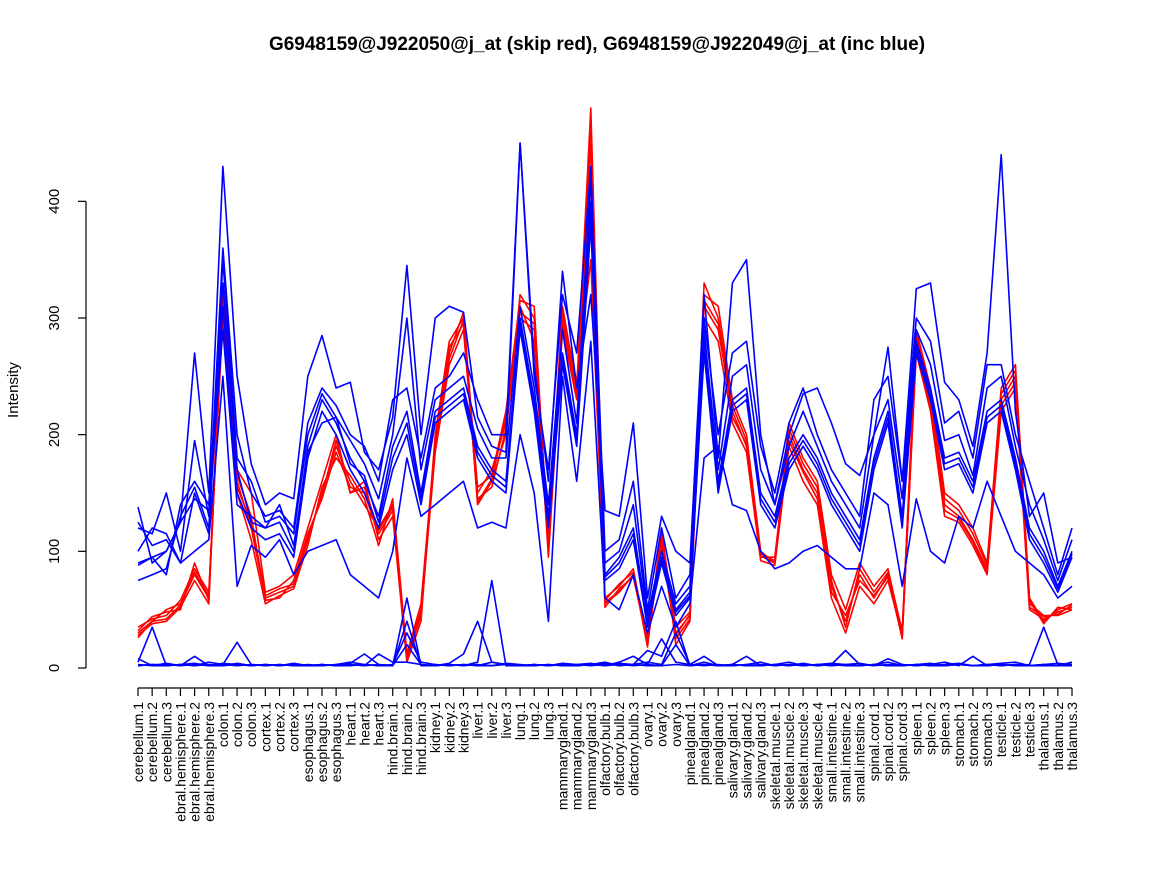 The width and height of the screenshot is (1152, 869). What do you see at coordinates (945, 728) in the screenshot?
I see `x-tick-label: spleen.3` at bounding box center [945, 728].